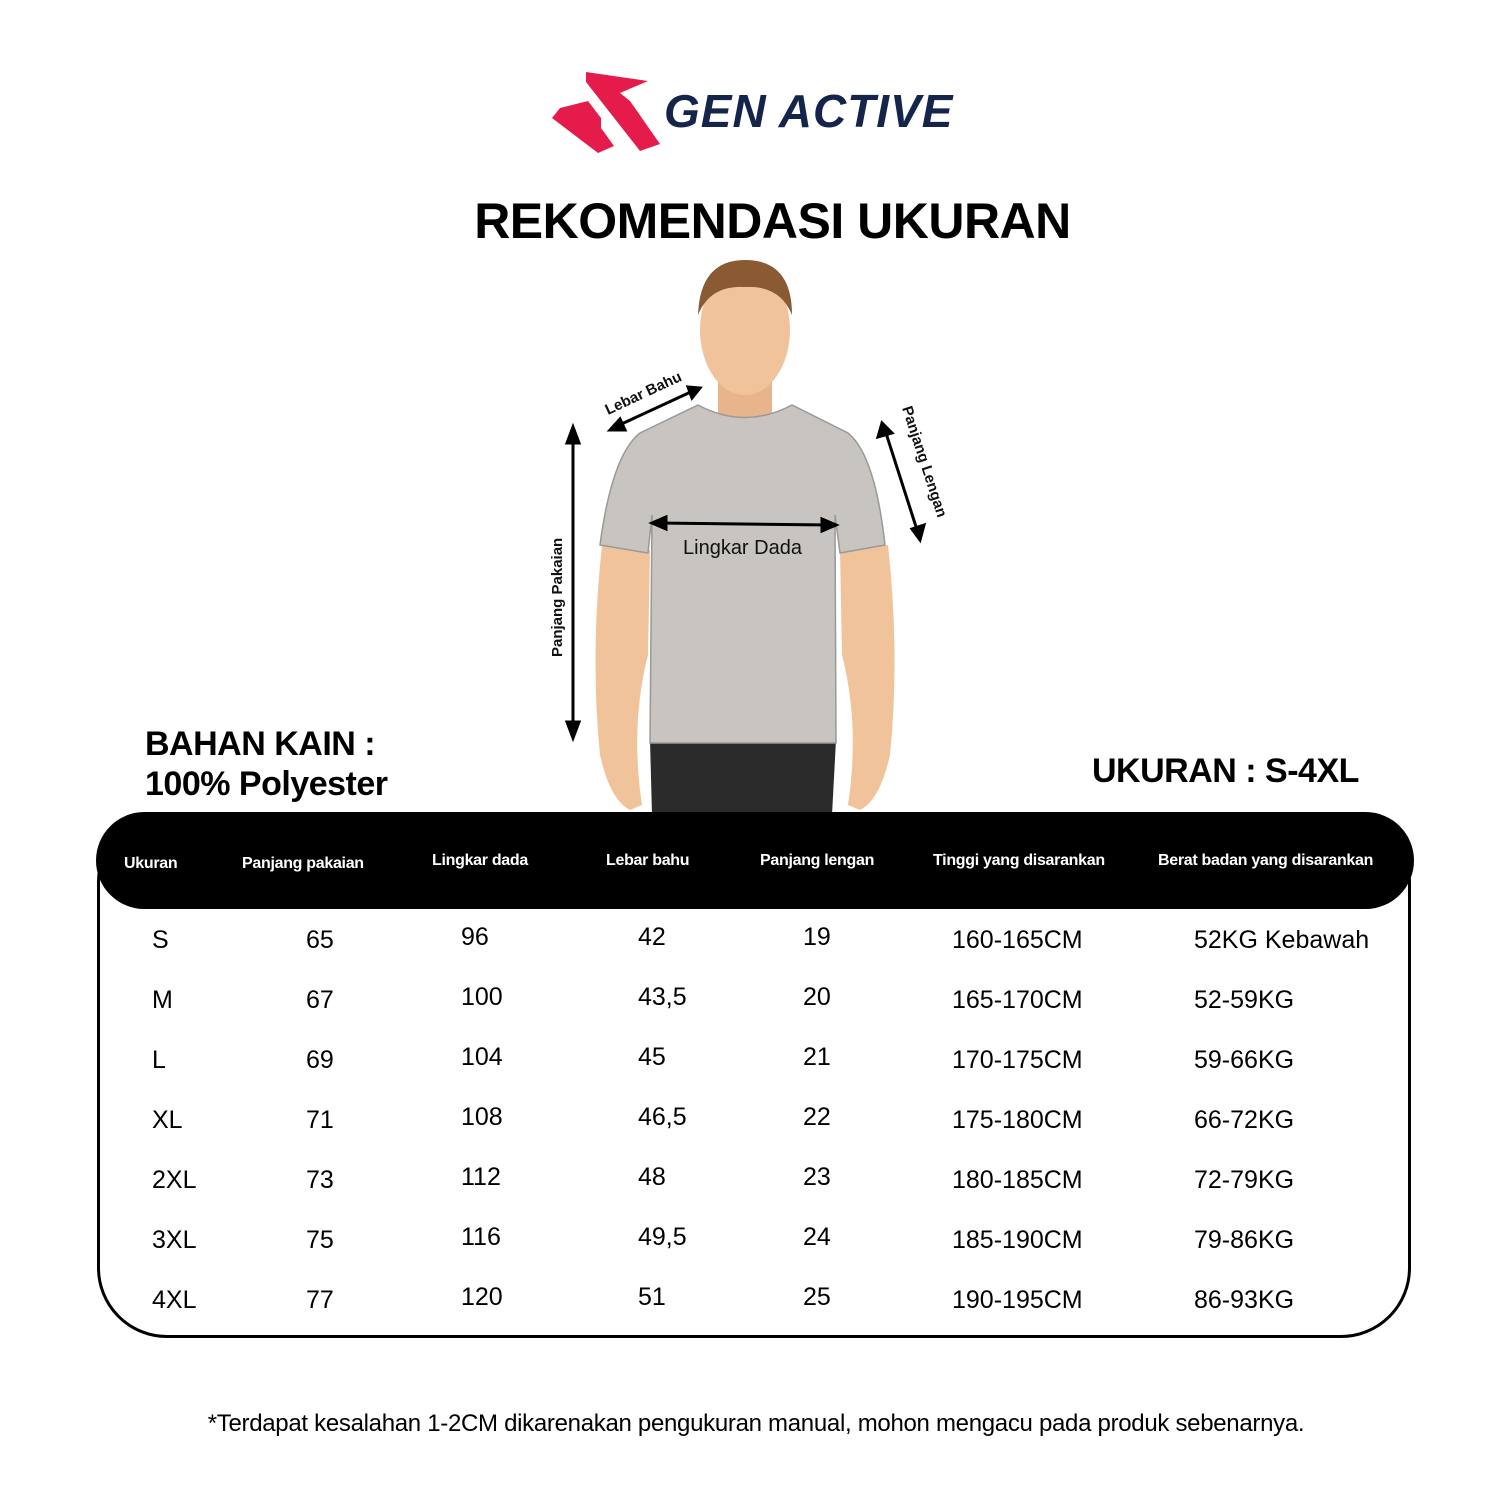  Describe the element at coordinates (320, 1120) in the screenshot. I see `table-cell: 71` at that location.